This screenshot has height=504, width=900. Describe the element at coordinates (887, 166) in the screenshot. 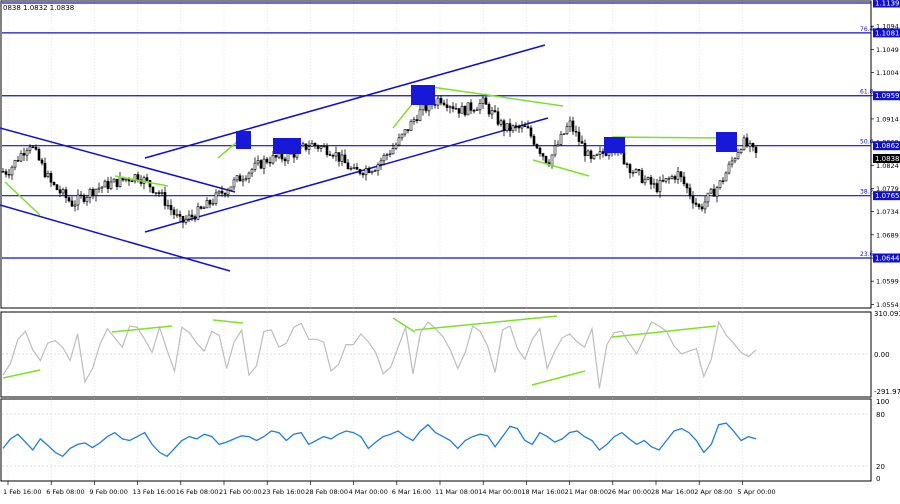

I see `price-tick-label: 1.0824` at that location.